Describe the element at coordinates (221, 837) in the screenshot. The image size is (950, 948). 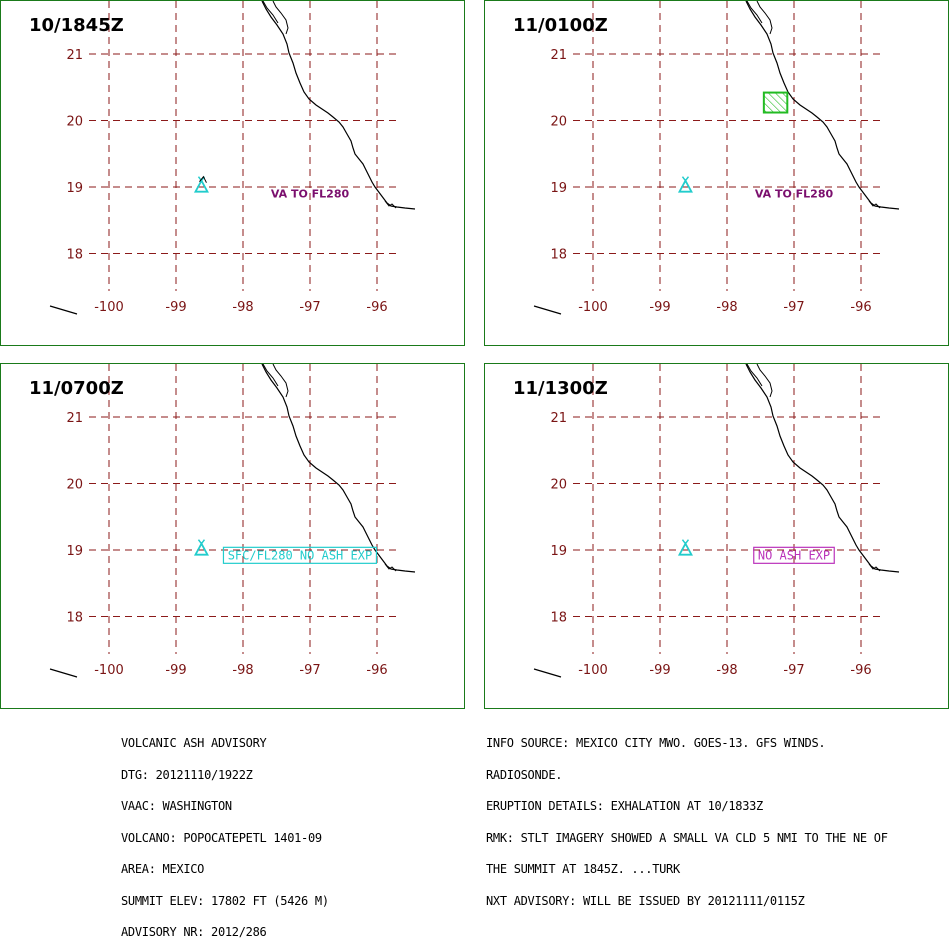
I see `advisory-line: VOLCANO: POPOCATEPETL 1401-09` at that location.